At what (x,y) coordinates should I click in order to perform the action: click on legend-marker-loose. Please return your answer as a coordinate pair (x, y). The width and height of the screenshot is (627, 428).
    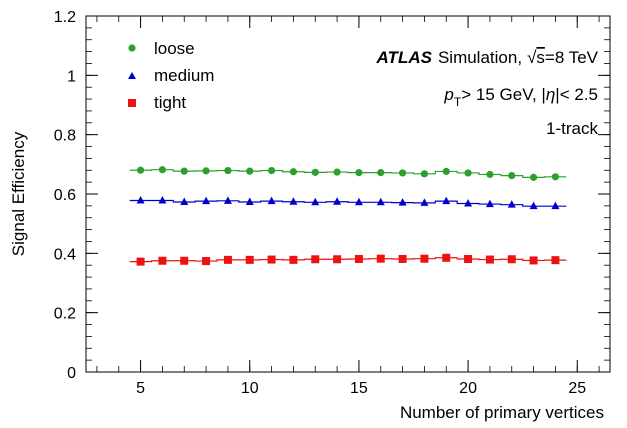
    Looking at the image, I should click on (132, 48).